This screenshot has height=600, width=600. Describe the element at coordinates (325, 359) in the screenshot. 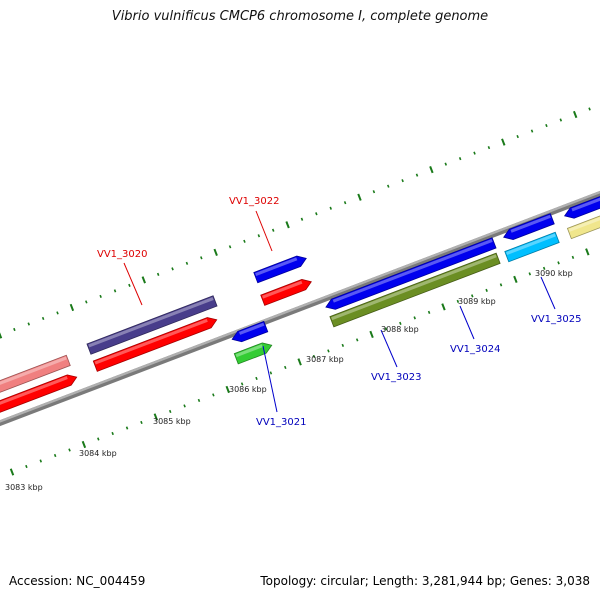

I see `scale-label: 3087 kbp` at that location.